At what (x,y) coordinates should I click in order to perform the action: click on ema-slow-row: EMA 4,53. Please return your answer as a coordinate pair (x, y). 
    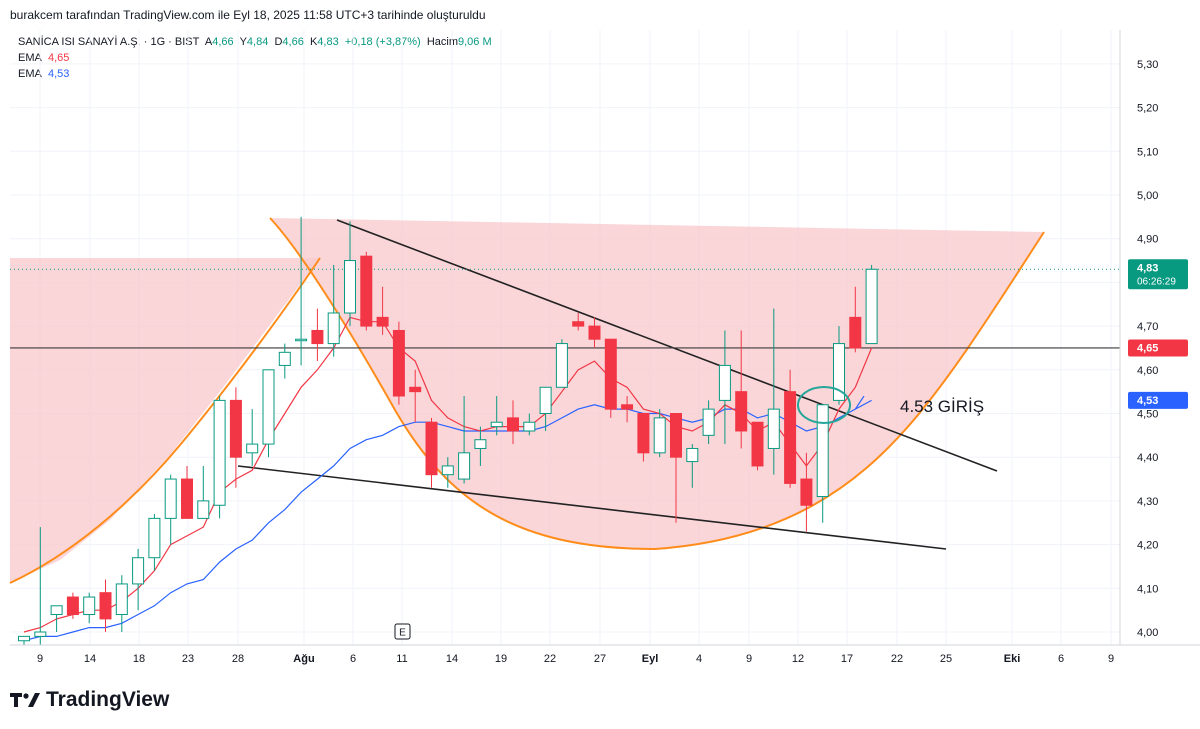
    Looking at the image, I should click on (255, 74).